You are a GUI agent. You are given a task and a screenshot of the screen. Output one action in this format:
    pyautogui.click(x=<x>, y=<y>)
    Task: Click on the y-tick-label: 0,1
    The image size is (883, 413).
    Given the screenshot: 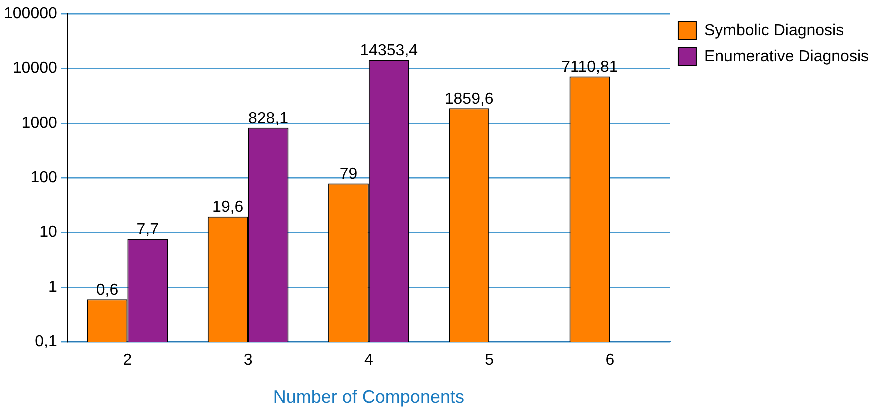 What is the action you would take?
    pyautogui.click(x=46, y=342)
    